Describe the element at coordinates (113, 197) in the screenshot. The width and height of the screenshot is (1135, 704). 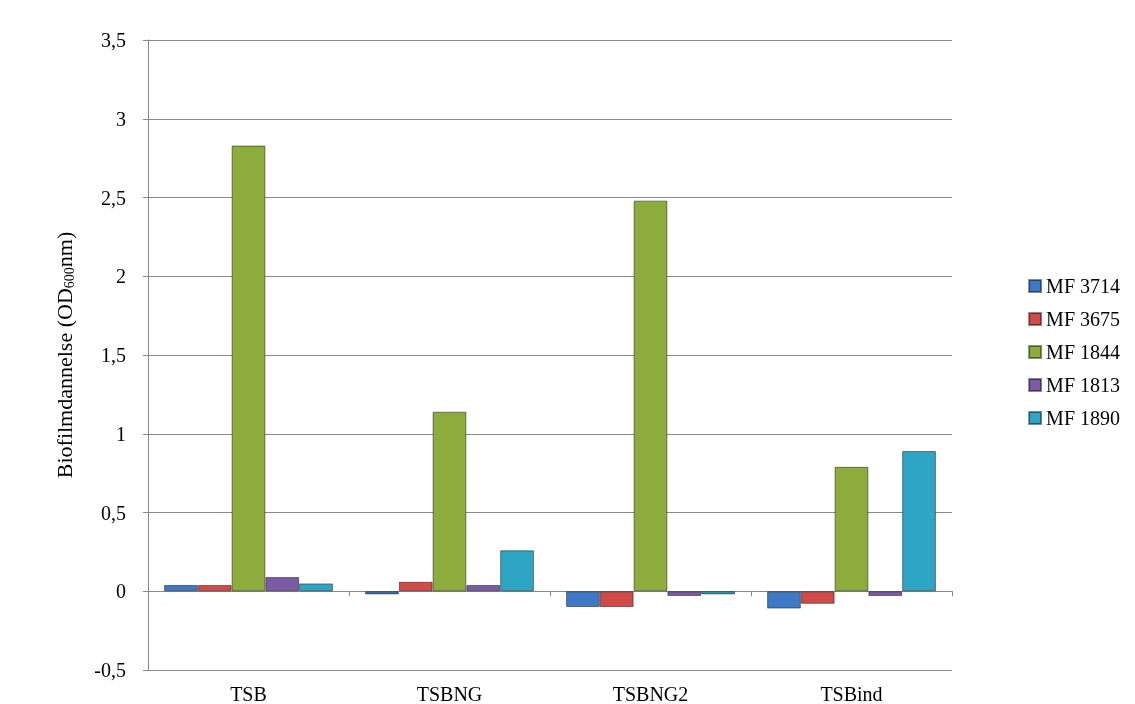
I see `y-tick-label: 2,5` at that location.